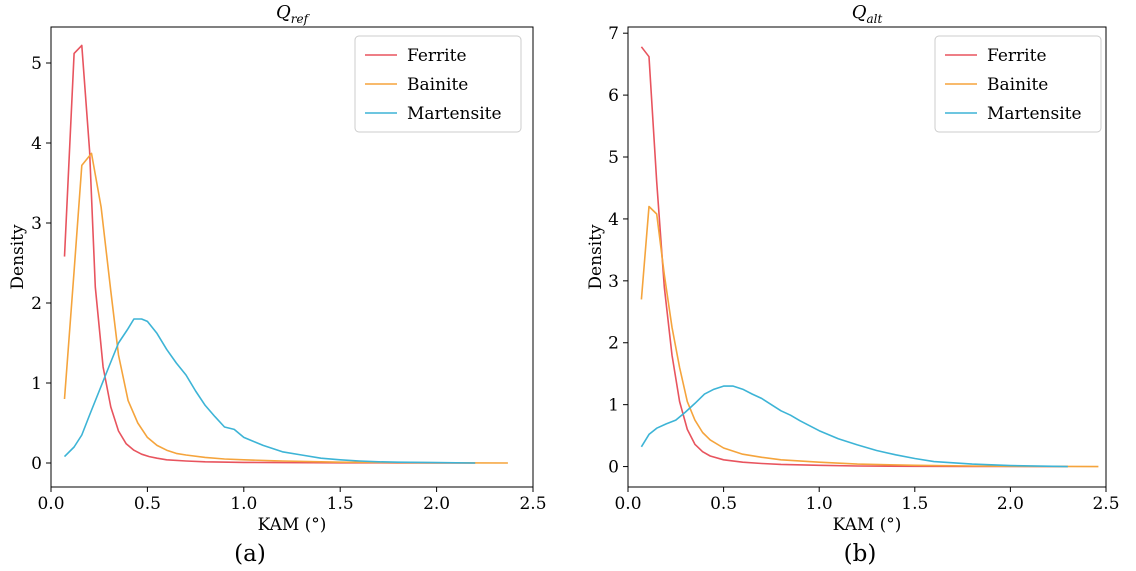 The height and width of the screenshot is (571, 1136). Describe the element at coordinates (854, 426) in the screenshot. I see `series-line-martensite-b` at that location.